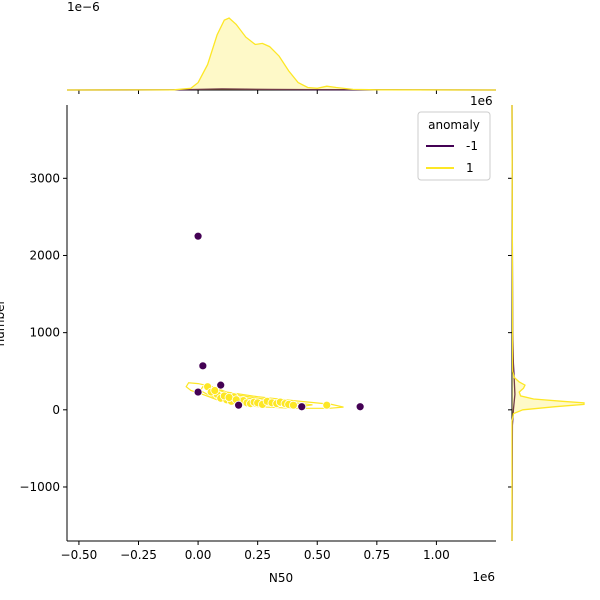 The width and height of the screenshot is (600, 600). I want to click on top-marginal-density, so click(281, 55).